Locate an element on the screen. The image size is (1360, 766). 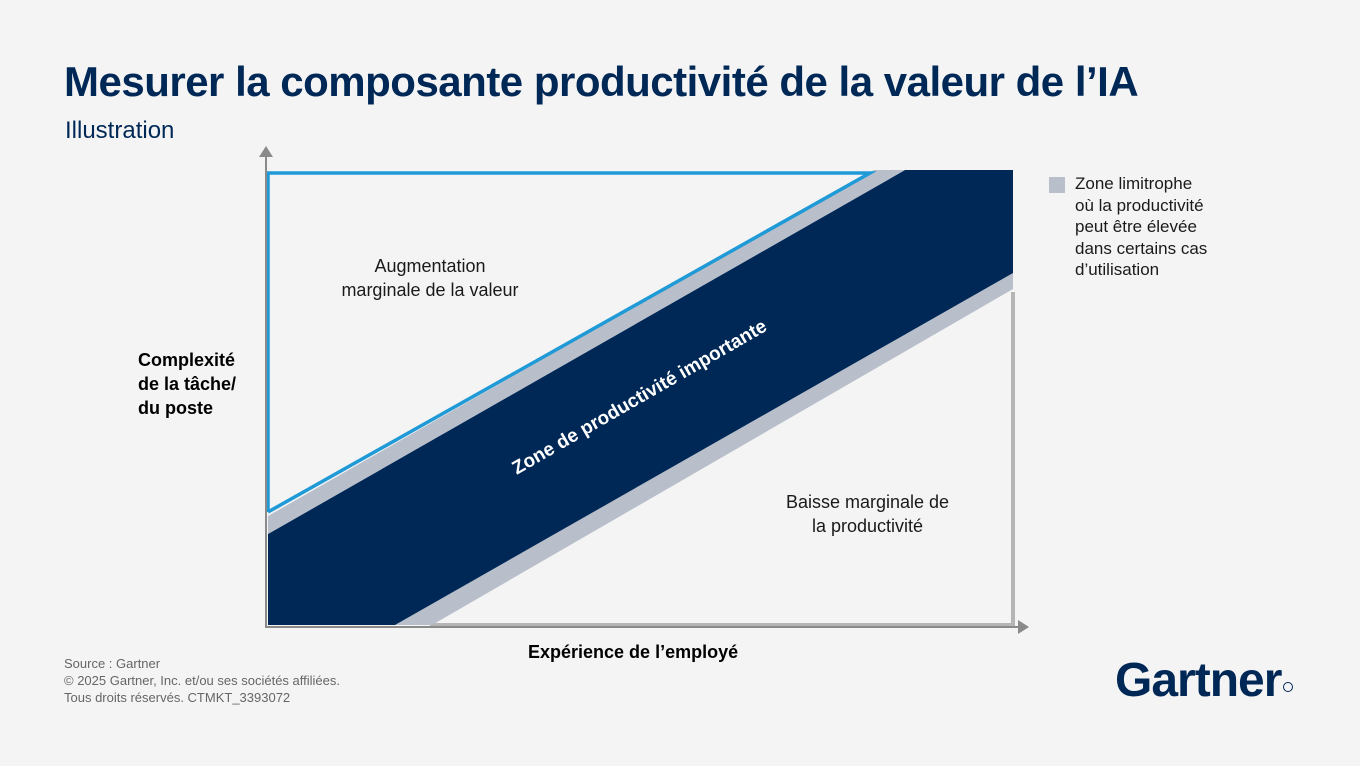
lower-zone-label: Baisse marginale de la productivité is located at coordinates (867, 514).